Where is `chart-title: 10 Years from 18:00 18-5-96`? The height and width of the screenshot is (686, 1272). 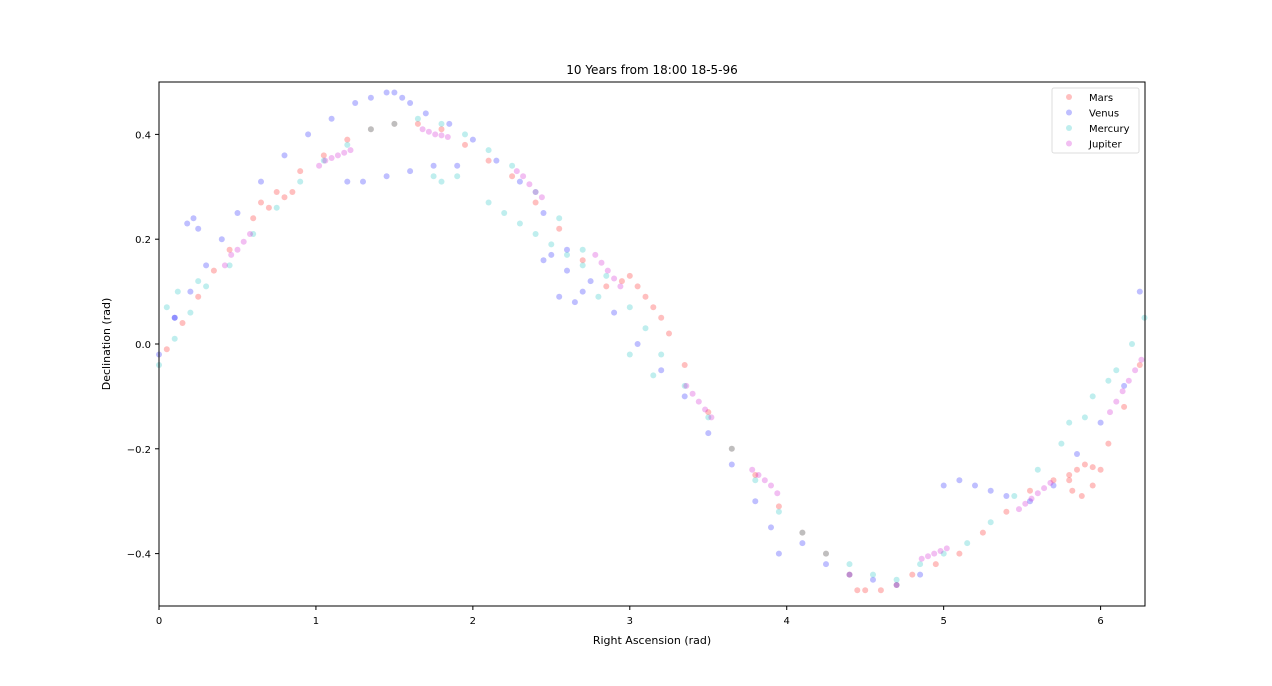 chart-title: 10 Years from 18:00 18-5-96 is located at coordinates (652, 70).